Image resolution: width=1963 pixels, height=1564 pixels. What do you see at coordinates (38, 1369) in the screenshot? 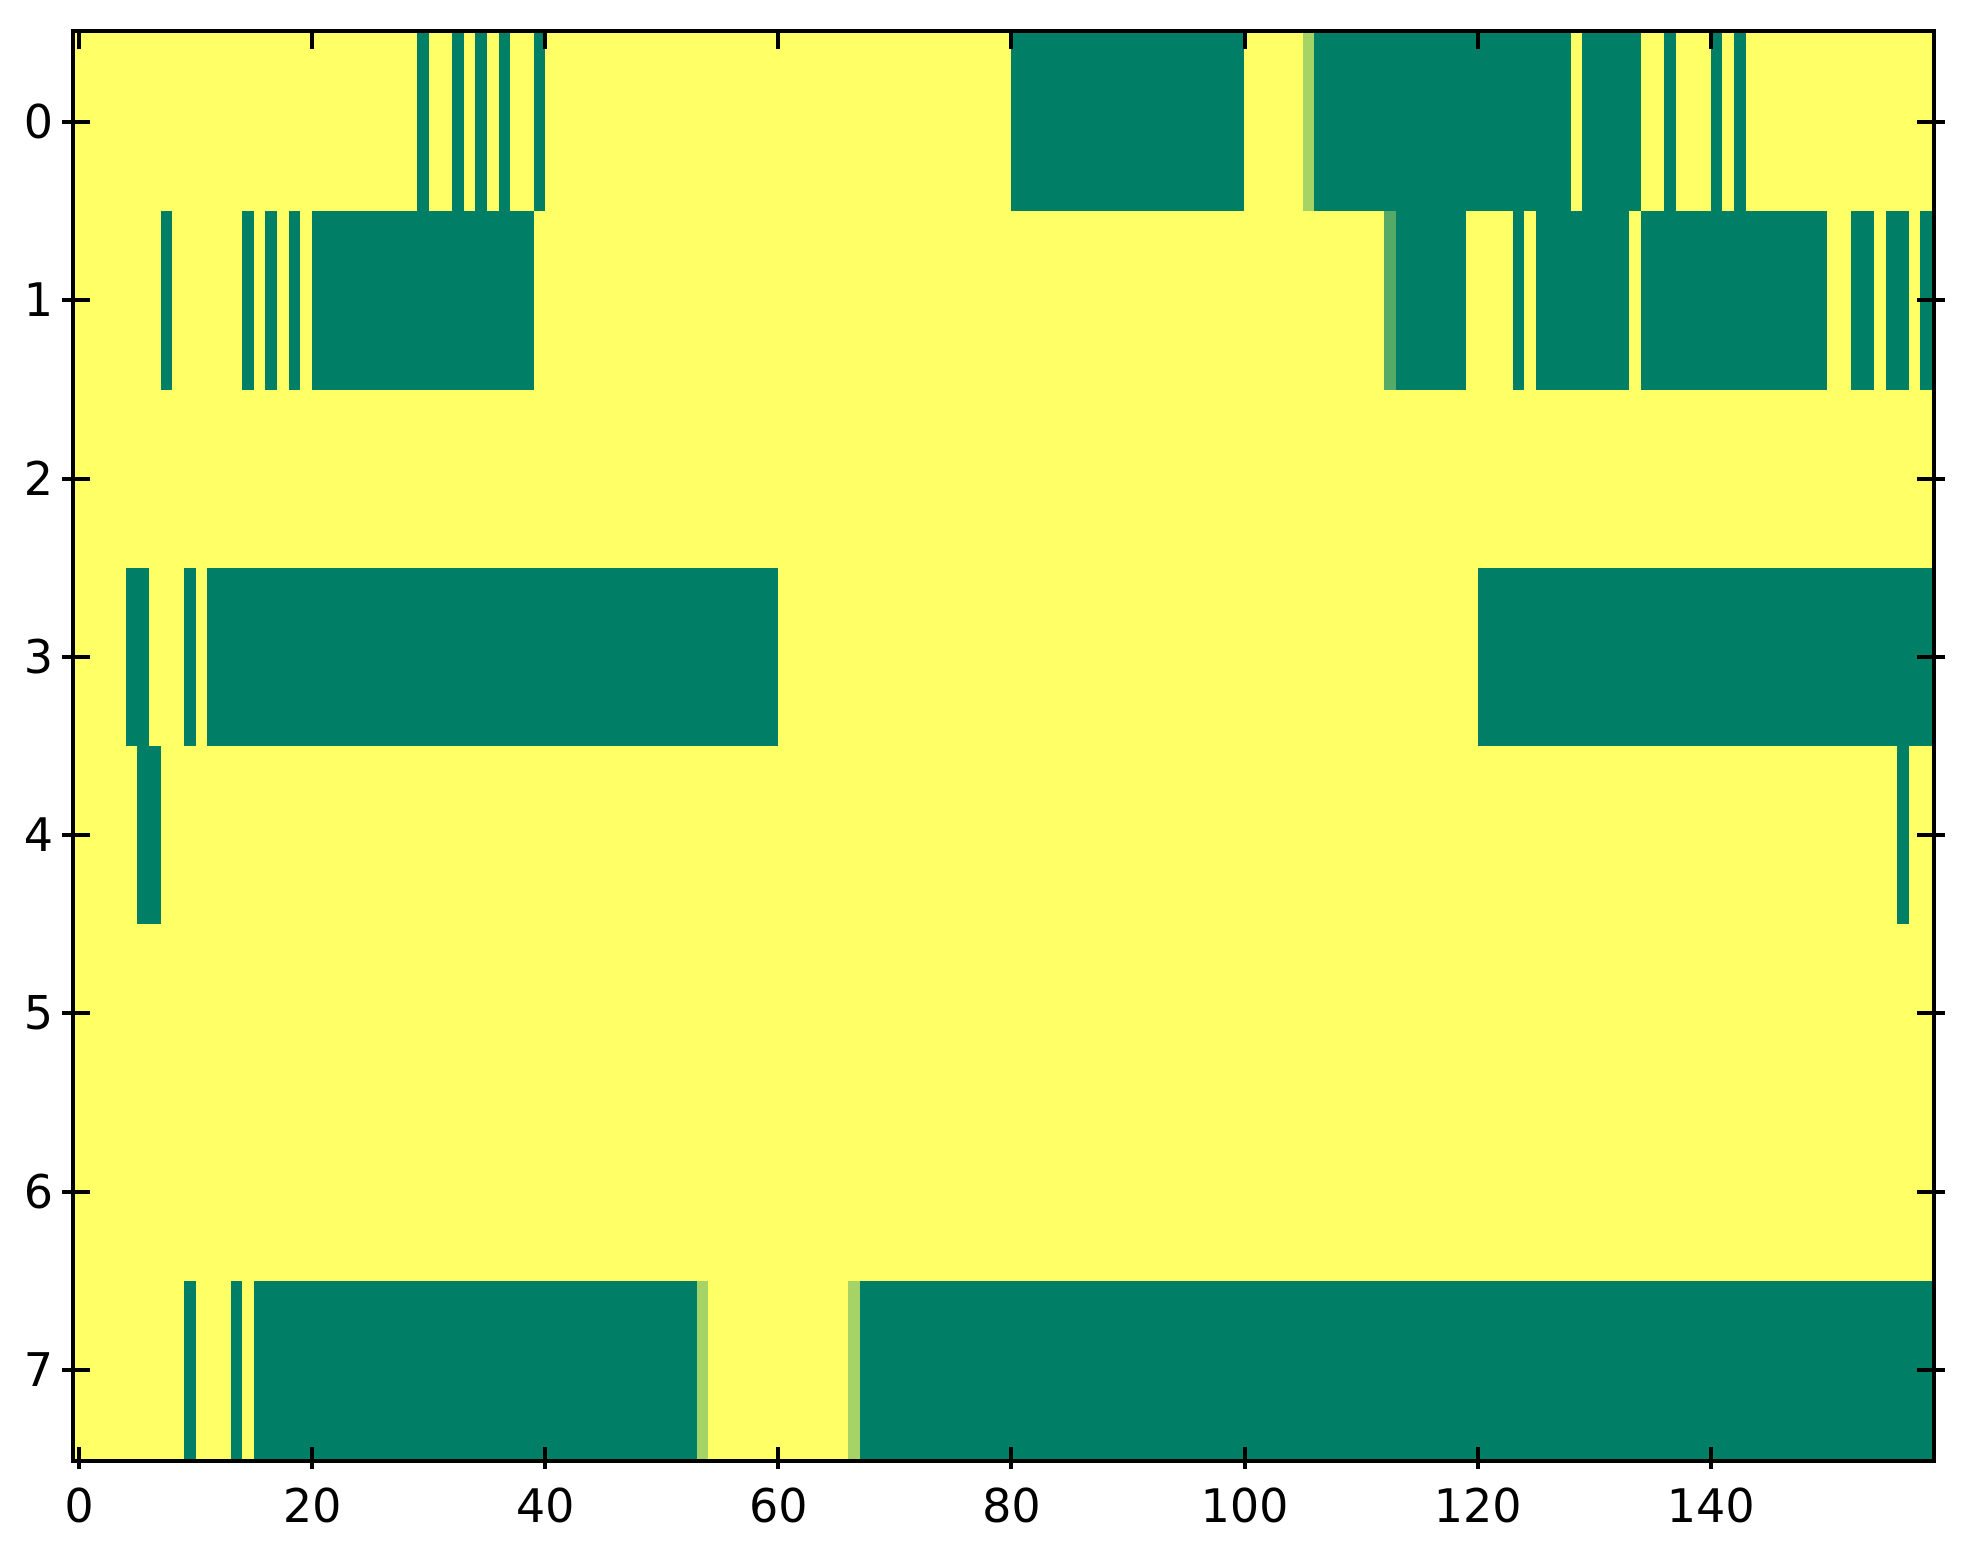
I see `y-tick-label: 7` at bounding box center [38, 1369].